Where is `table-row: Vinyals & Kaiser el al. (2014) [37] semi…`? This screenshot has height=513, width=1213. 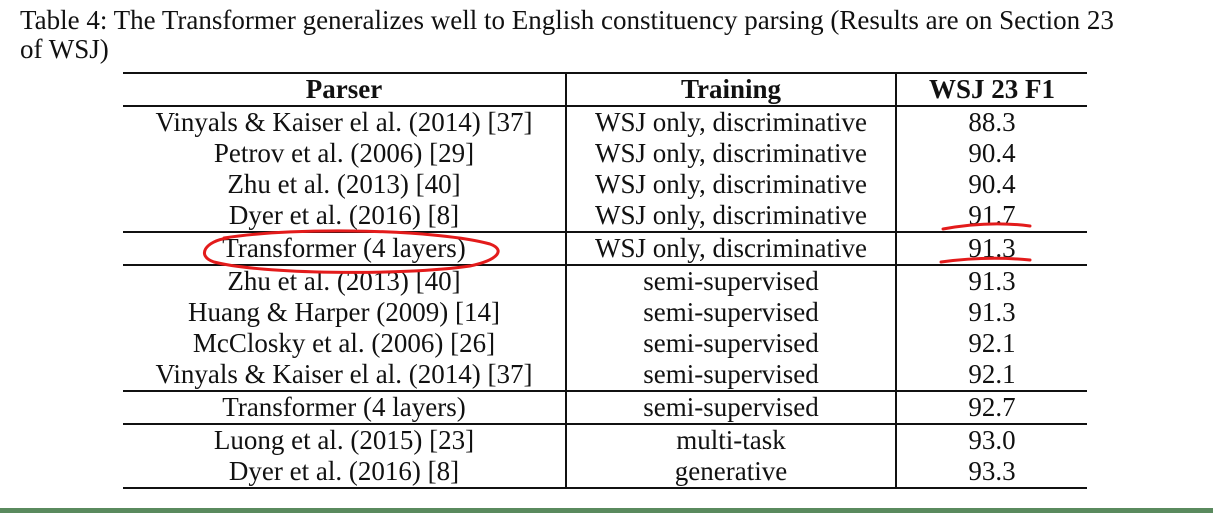
table-row: Vinyals & Kaiser el al. (2014) [37] semi… is located at coordinates (605, 375).